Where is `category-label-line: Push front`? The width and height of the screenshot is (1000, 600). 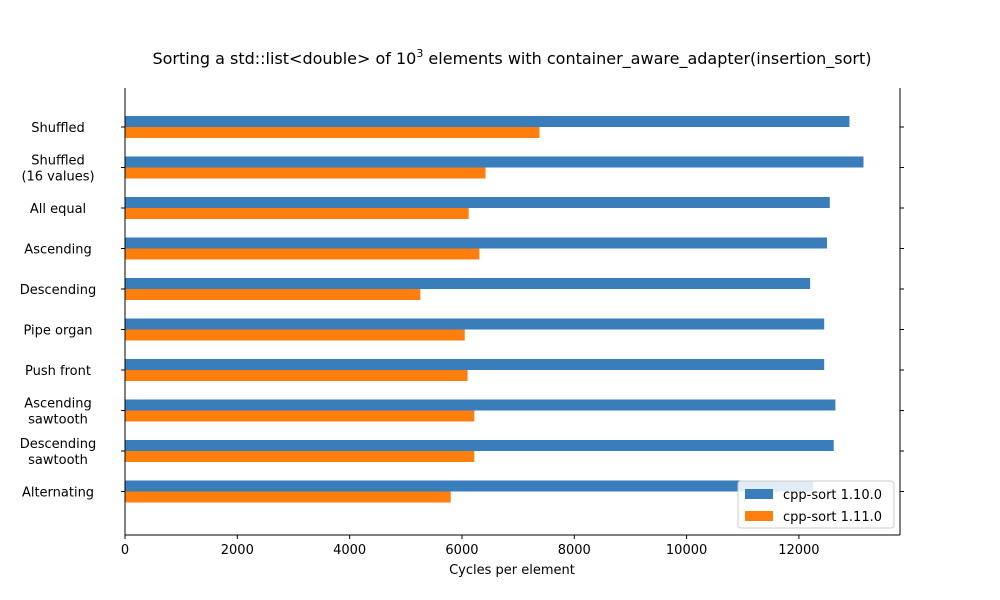 category-label-line: Push front is located at coordinates (58, 371).